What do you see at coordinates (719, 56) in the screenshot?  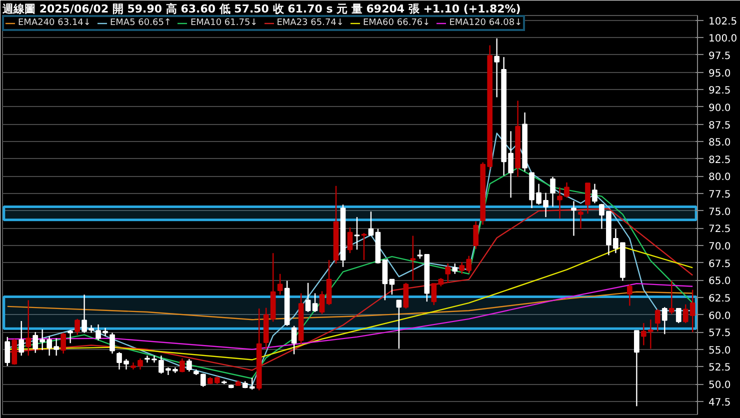 I see `y-tick-label: 97.5` at bounding box center [719, 56].